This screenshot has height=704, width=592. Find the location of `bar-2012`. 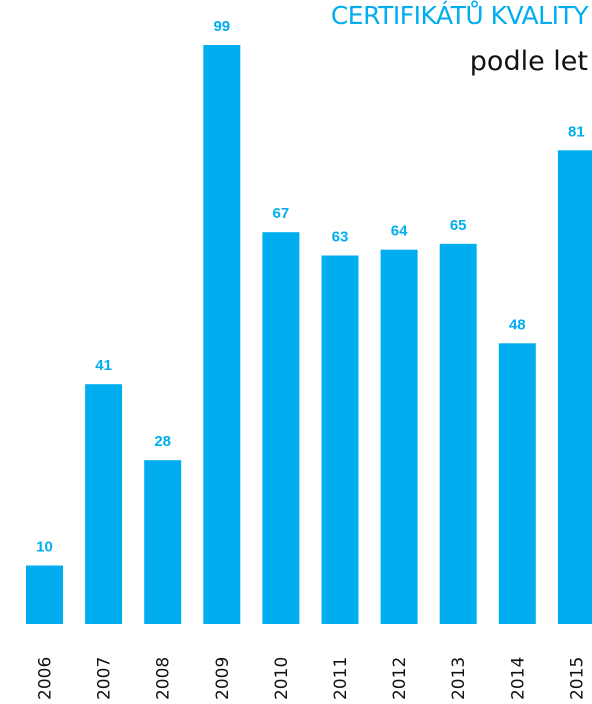

bar-2012 is located at coordinates (399, 436).